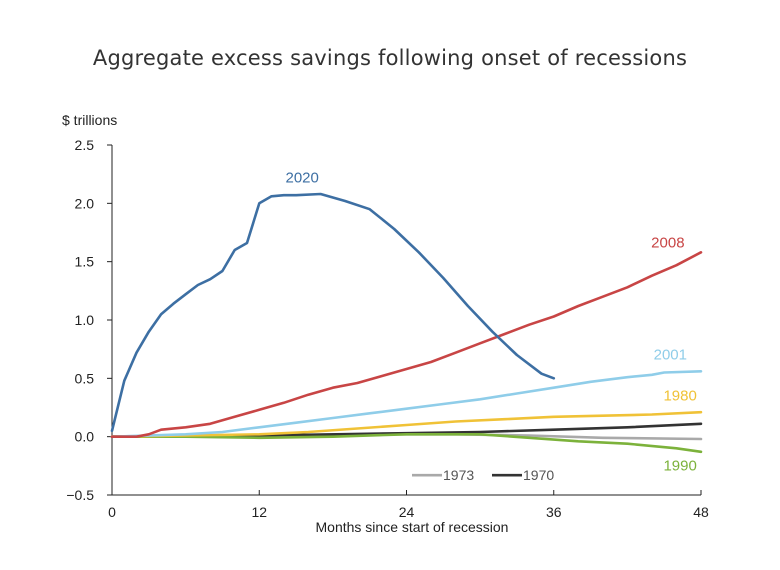  Describe the element at coordinates (112, 512) in the screenshot. I see `x-tick-label: 0` at that location.